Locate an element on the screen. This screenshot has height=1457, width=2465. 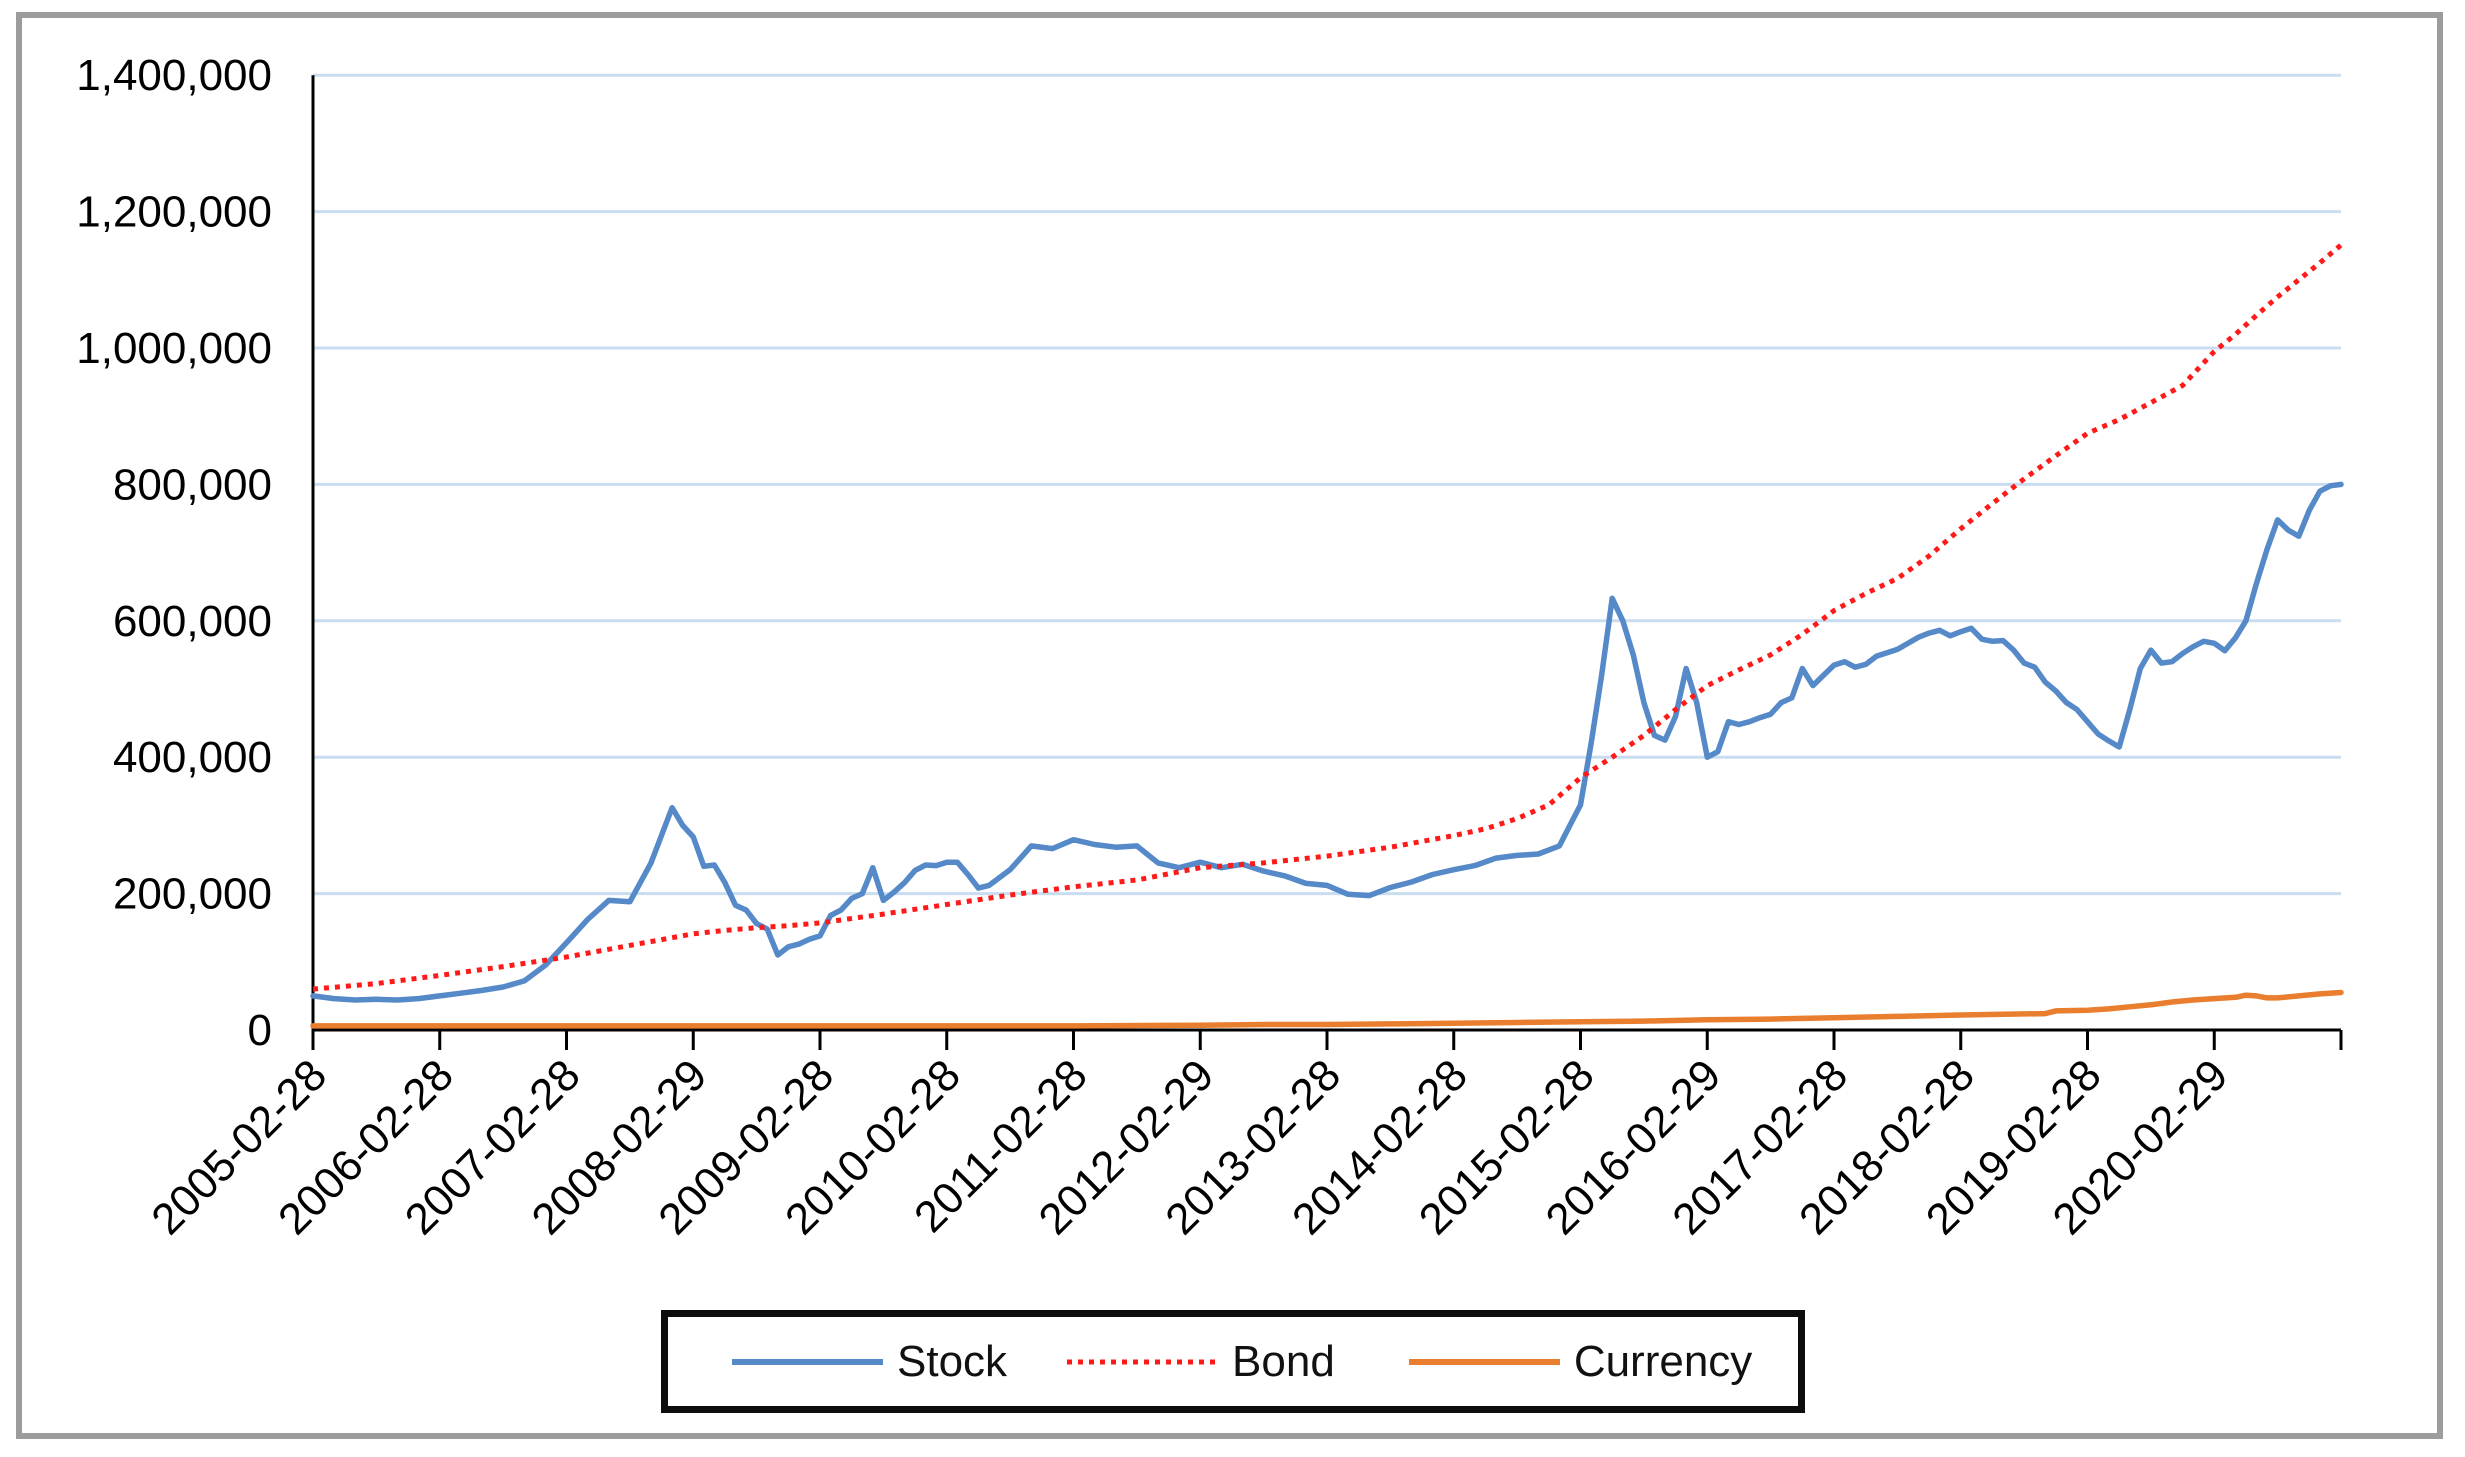
y-axis-label: 1,000,000 is located at coordinates (174, 348).